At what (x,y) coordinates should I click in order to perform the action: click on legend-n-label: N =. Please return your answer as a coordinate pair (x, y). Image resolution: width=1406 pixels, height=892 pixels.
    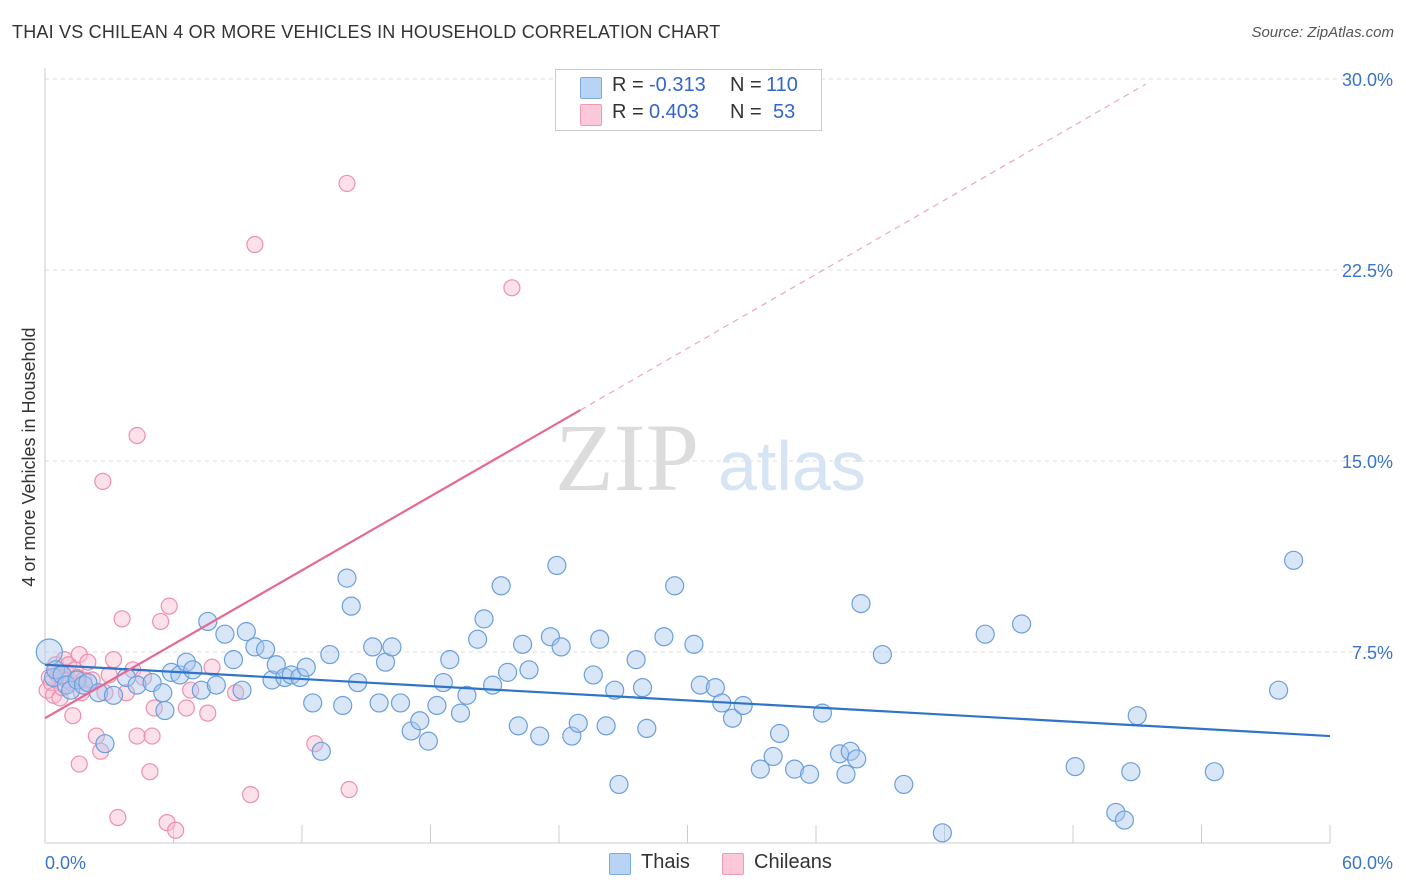
    Looking at the image, I should click on (746, 85).